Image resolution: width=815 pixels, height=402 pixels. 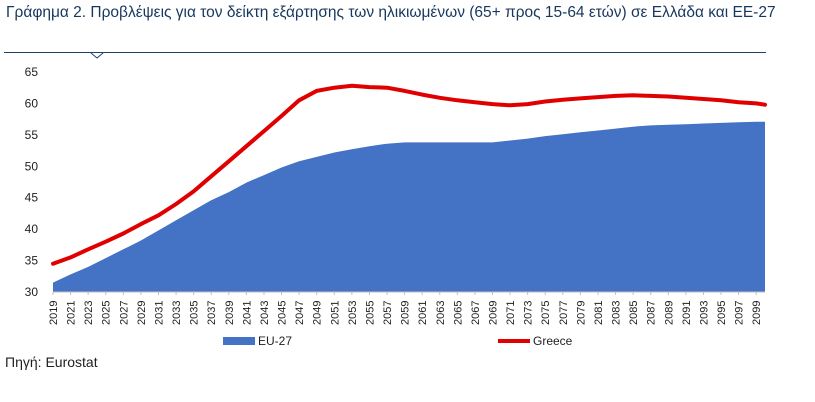 I want to click on x-tick-label: 2079, so click(x=581, y=313).